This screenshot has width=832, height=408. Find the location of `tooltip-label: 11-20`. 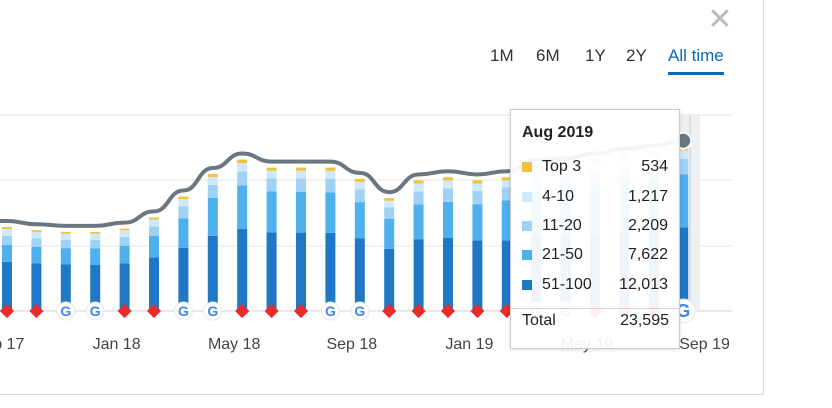

tooltip-label: 11-20 is located at coordinates (562, 225).